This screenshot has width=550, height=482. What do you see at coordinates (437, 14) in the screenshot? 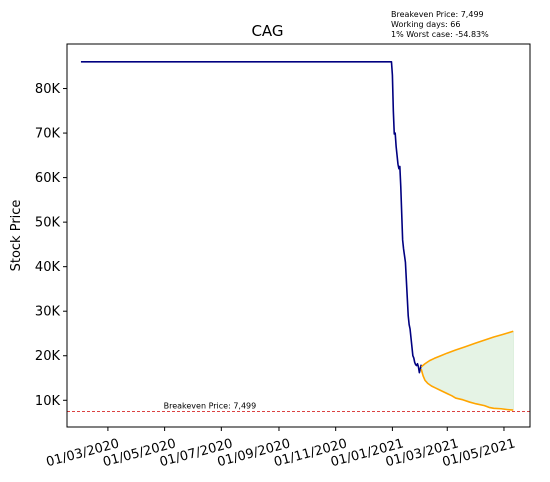
I see `info-breakeven: Breakeven Price: 7,499` at bounding box center [437, 14].